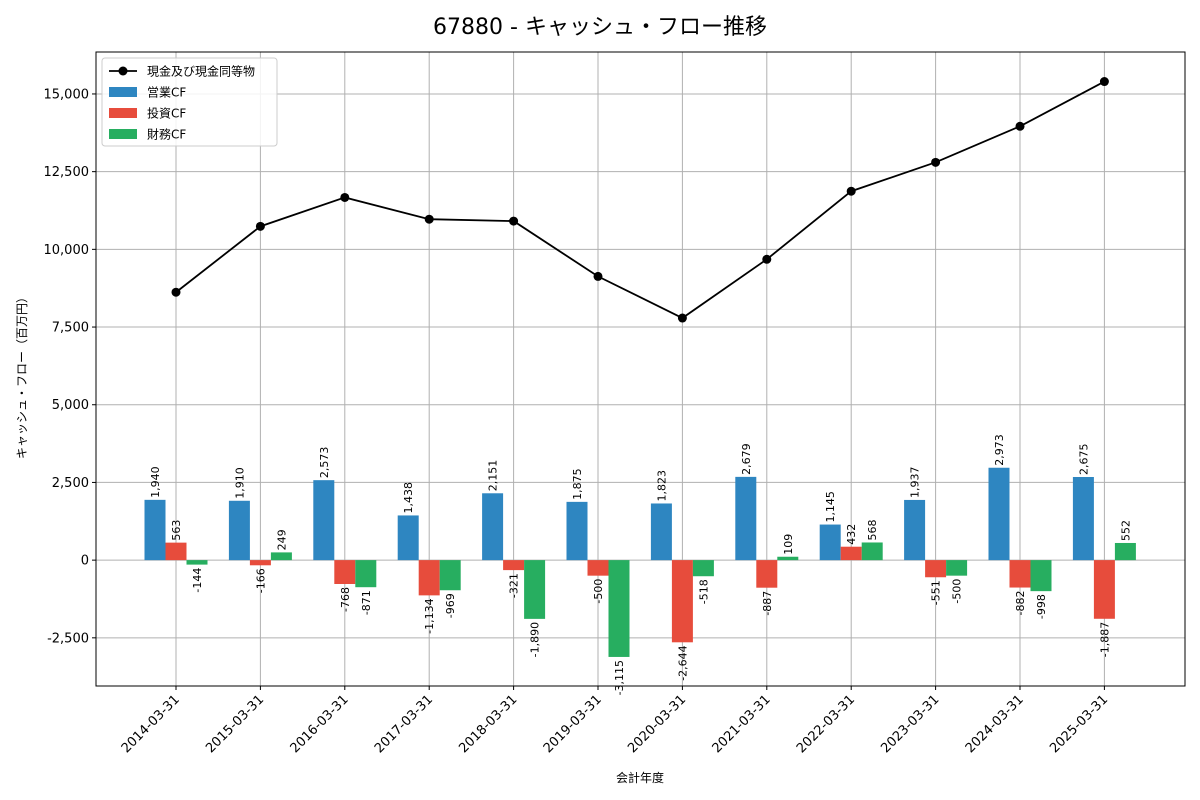  What do you see at coordinates (619, 677) in the screenshot?
I see `data-label: -3,115` at bounding box center [619, 677].